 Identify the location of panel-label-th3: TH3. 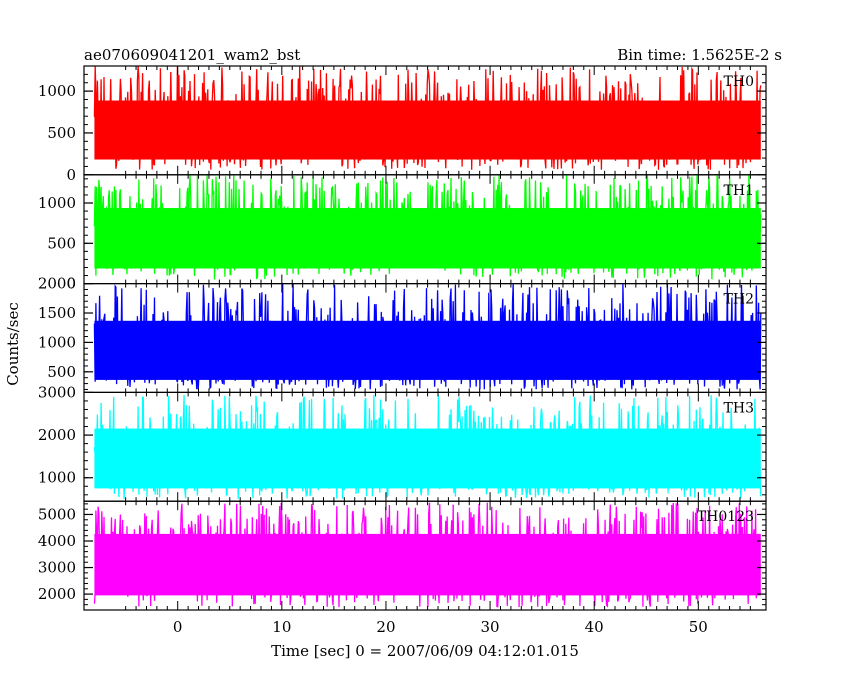
(739, 408).